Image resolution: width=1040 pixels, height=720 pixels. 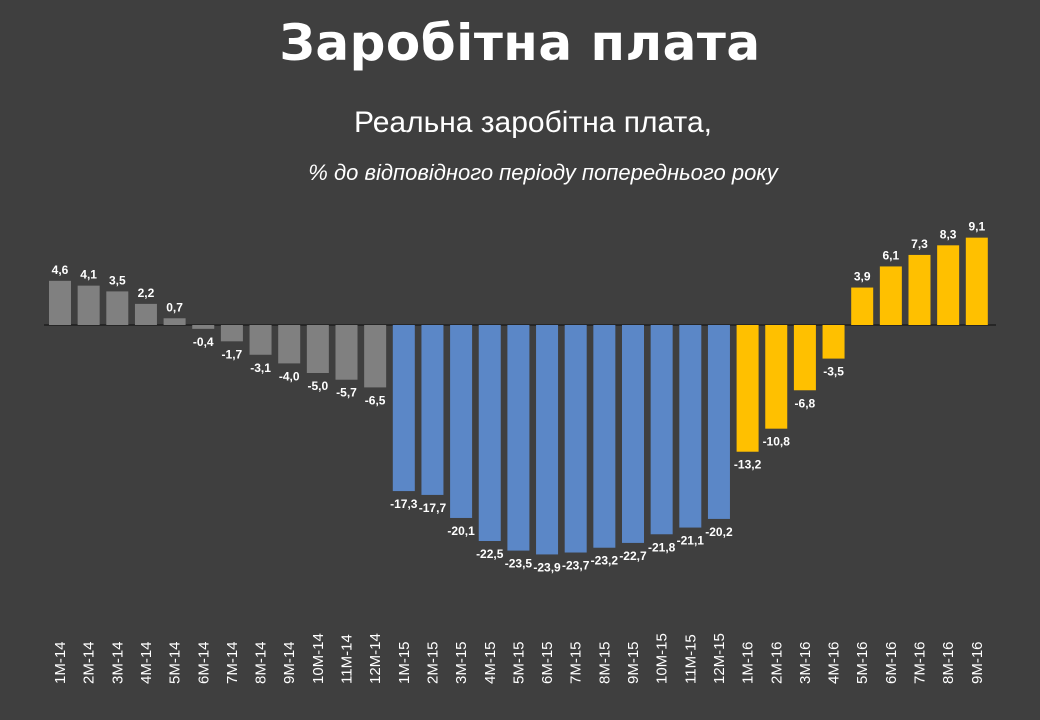 What do you see at coordinates (232, 662) in the screenshot?
I see `tick-label-7M-14: 7M-14` at bounding box center [232, 662].